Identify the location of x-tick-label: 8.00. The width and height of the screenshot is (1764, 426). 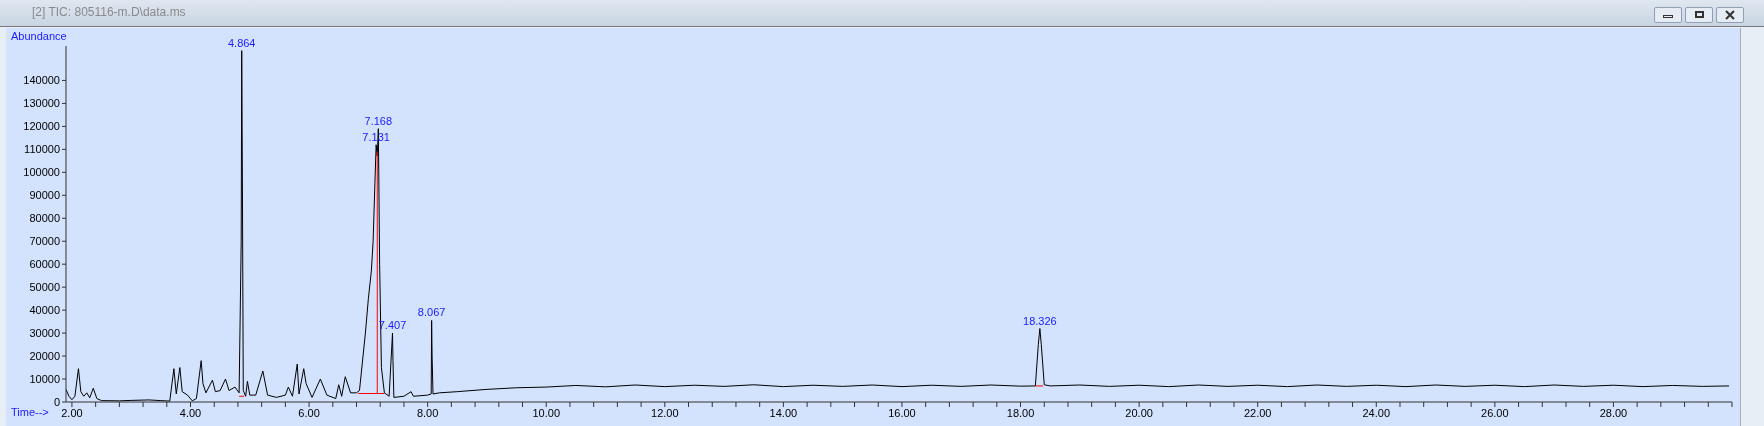
(427, 412).